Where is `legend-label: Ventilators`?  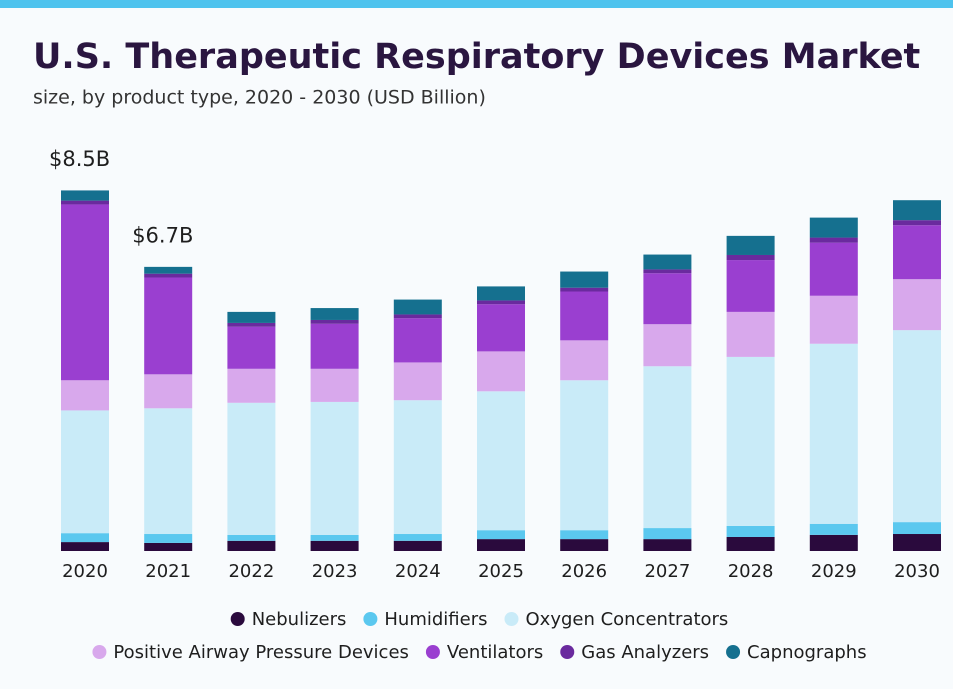
legend-label: Ventilators is located at coordinates (495, 652).